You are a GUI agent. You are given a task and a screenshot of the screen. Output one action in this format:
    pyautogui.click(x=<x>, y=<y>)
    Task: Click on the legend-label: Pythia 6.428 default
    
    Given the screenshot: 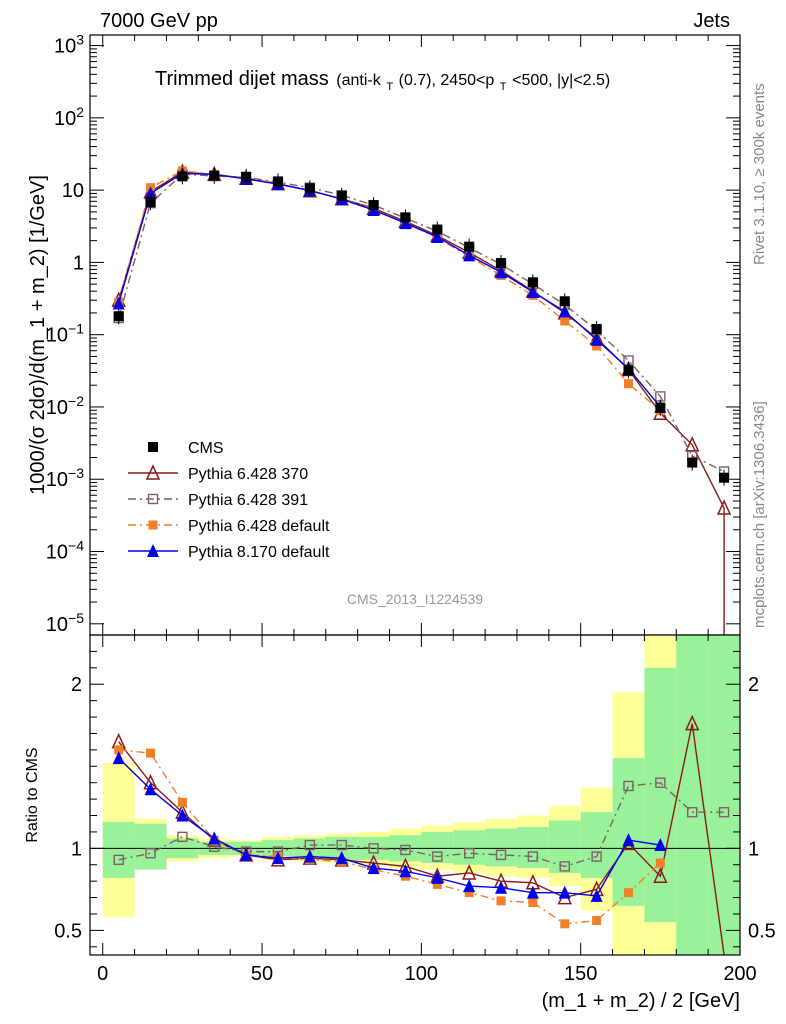 What is the action you would take?
    pyautogui.click(x=259, y=526)
    